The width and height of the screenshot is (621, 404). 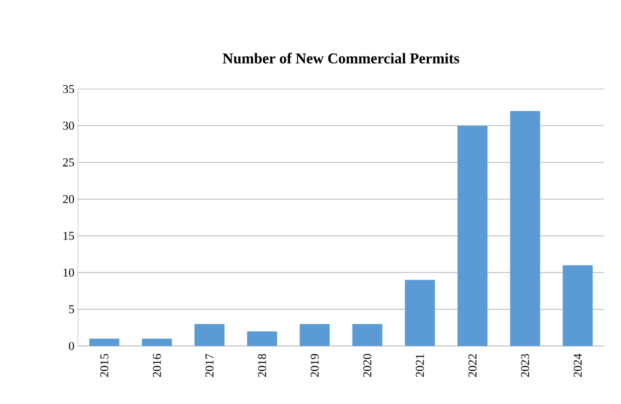 What do you see at coordinates (71, 309) in the screenshot?
I see `y-tick-label: 5` at bounding box center [71, 309].